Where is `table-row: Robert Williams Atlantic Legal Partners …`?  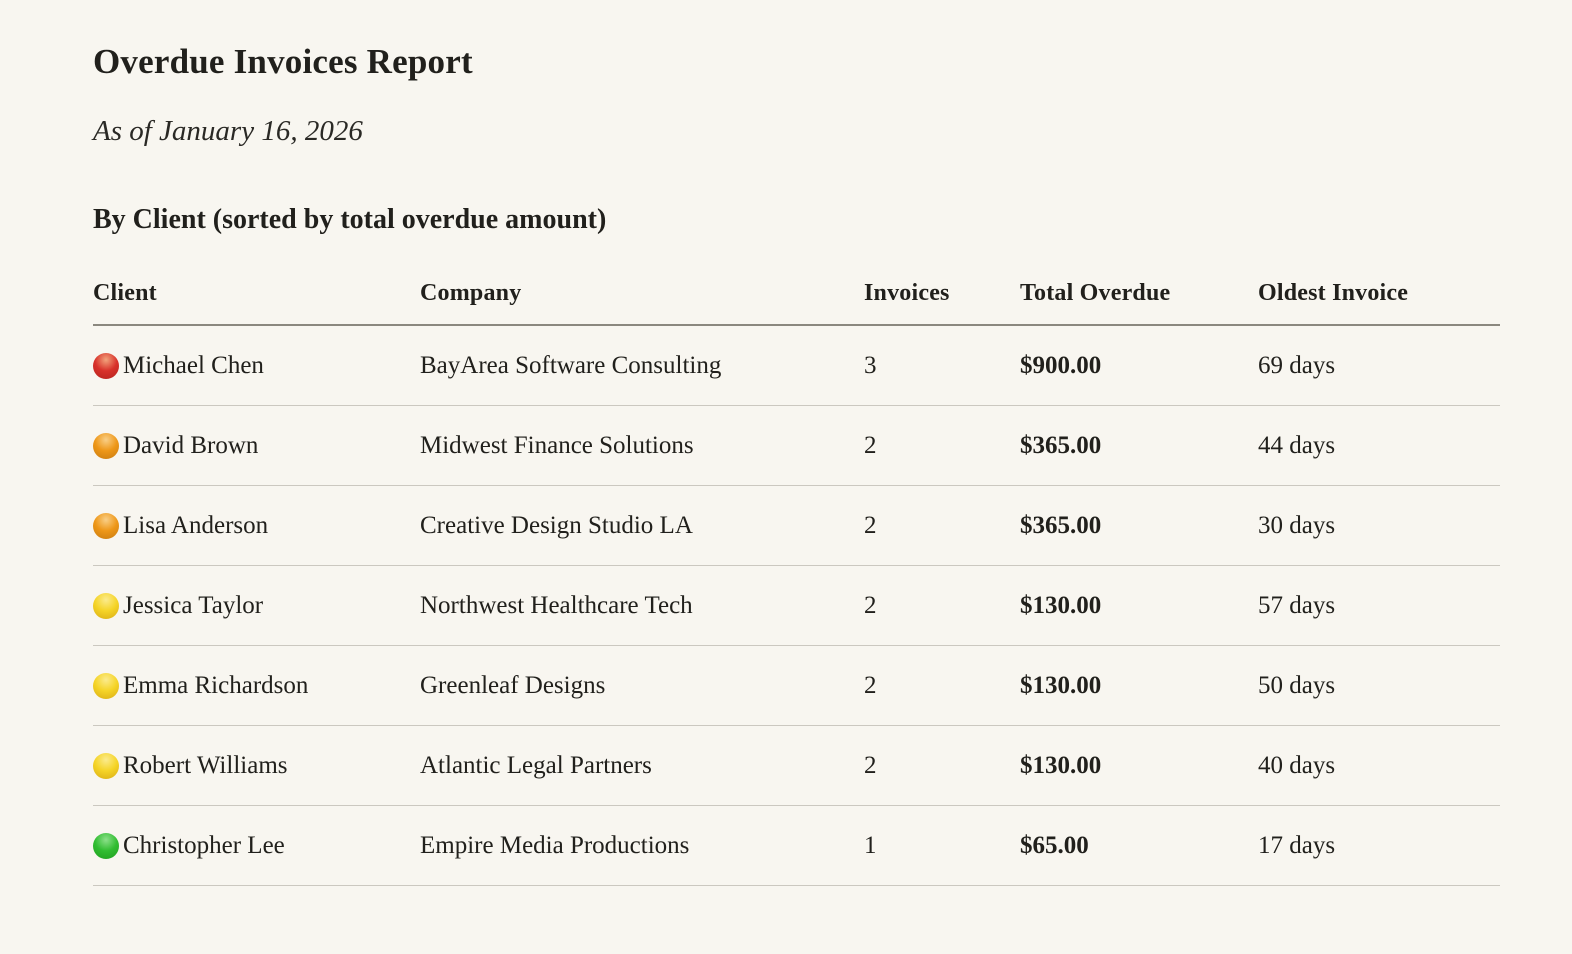
table-row: Robert Williams Atlantic Legal Partners … is located at coordinates (796, 766).